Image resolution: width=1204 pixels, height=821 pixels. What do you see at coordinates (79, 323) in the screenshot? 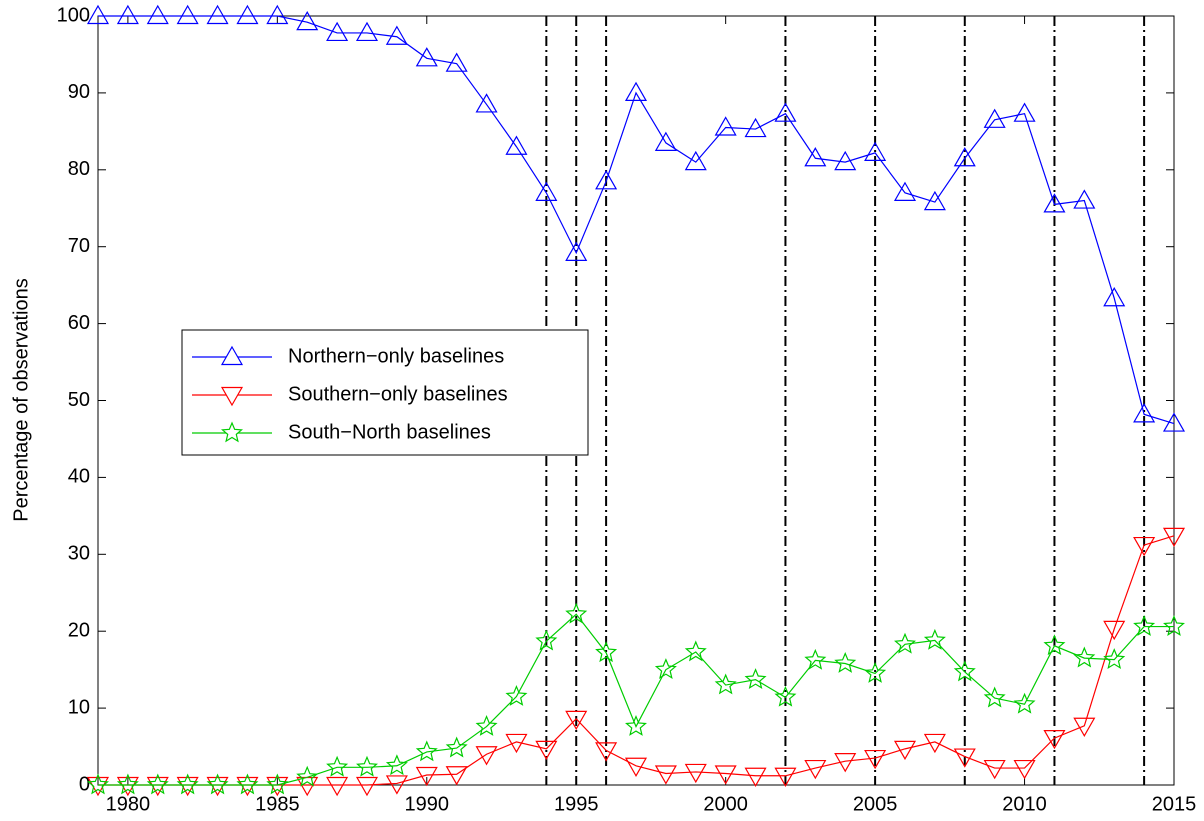
I see `y-tick-label: 60` at bounding box center [79, 323].